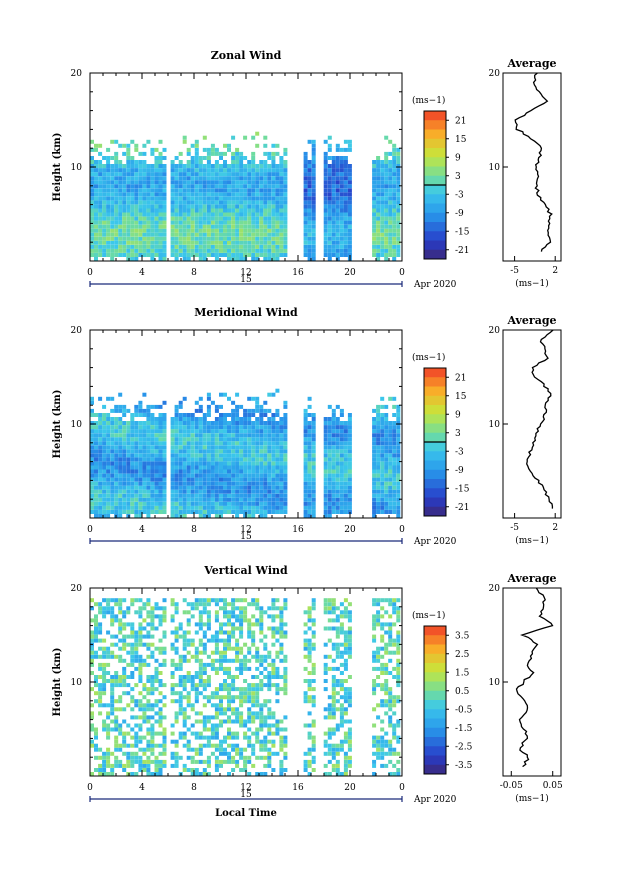  What do you see at coordinates (553, 786) in the screenshot?
I see `average-x-tick-label: 0.05` at bounding box center [553, 786].